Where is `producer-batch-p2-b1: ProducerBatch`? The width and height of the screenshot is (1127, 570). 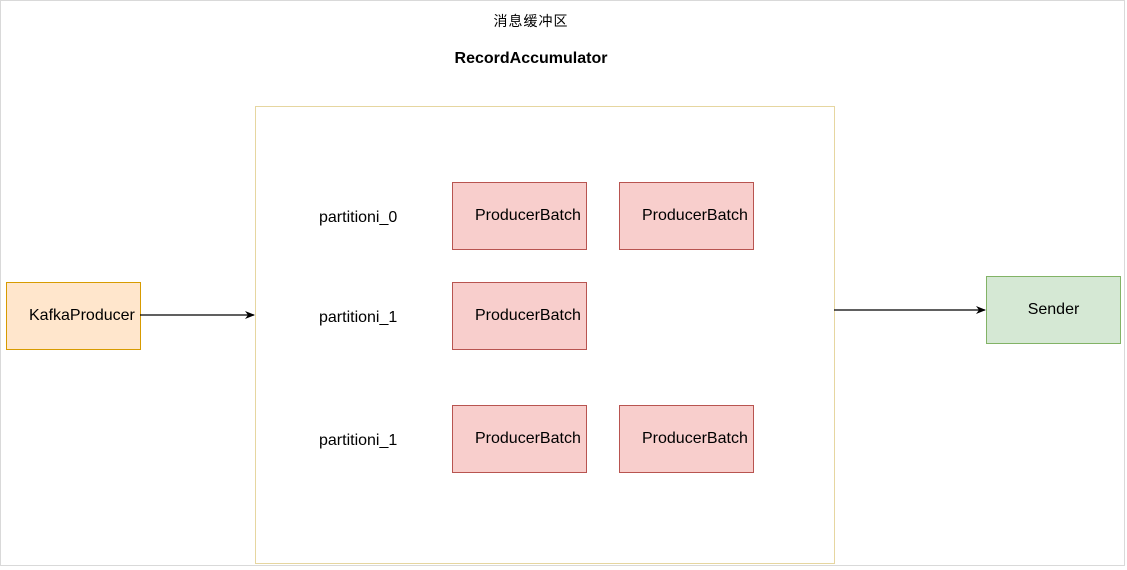
producer-batch-p2-b1: ProducerBatch is located at coordinates (686, 439).